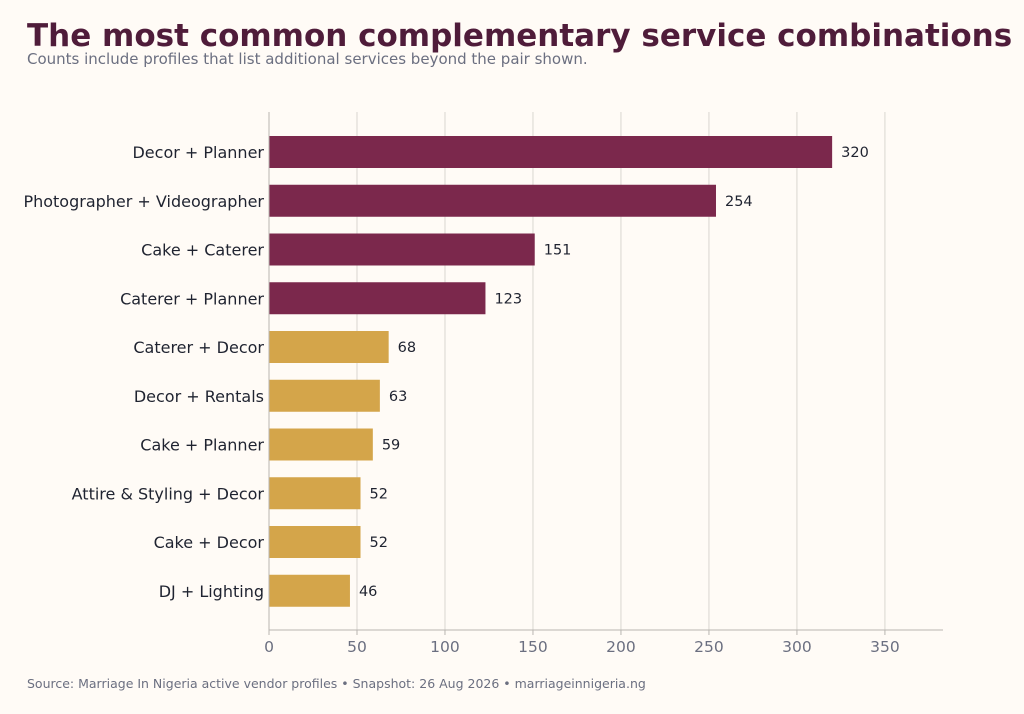 The image size is (1024, 714). I want to click on x-tick-label: 50, so click(357, 647).